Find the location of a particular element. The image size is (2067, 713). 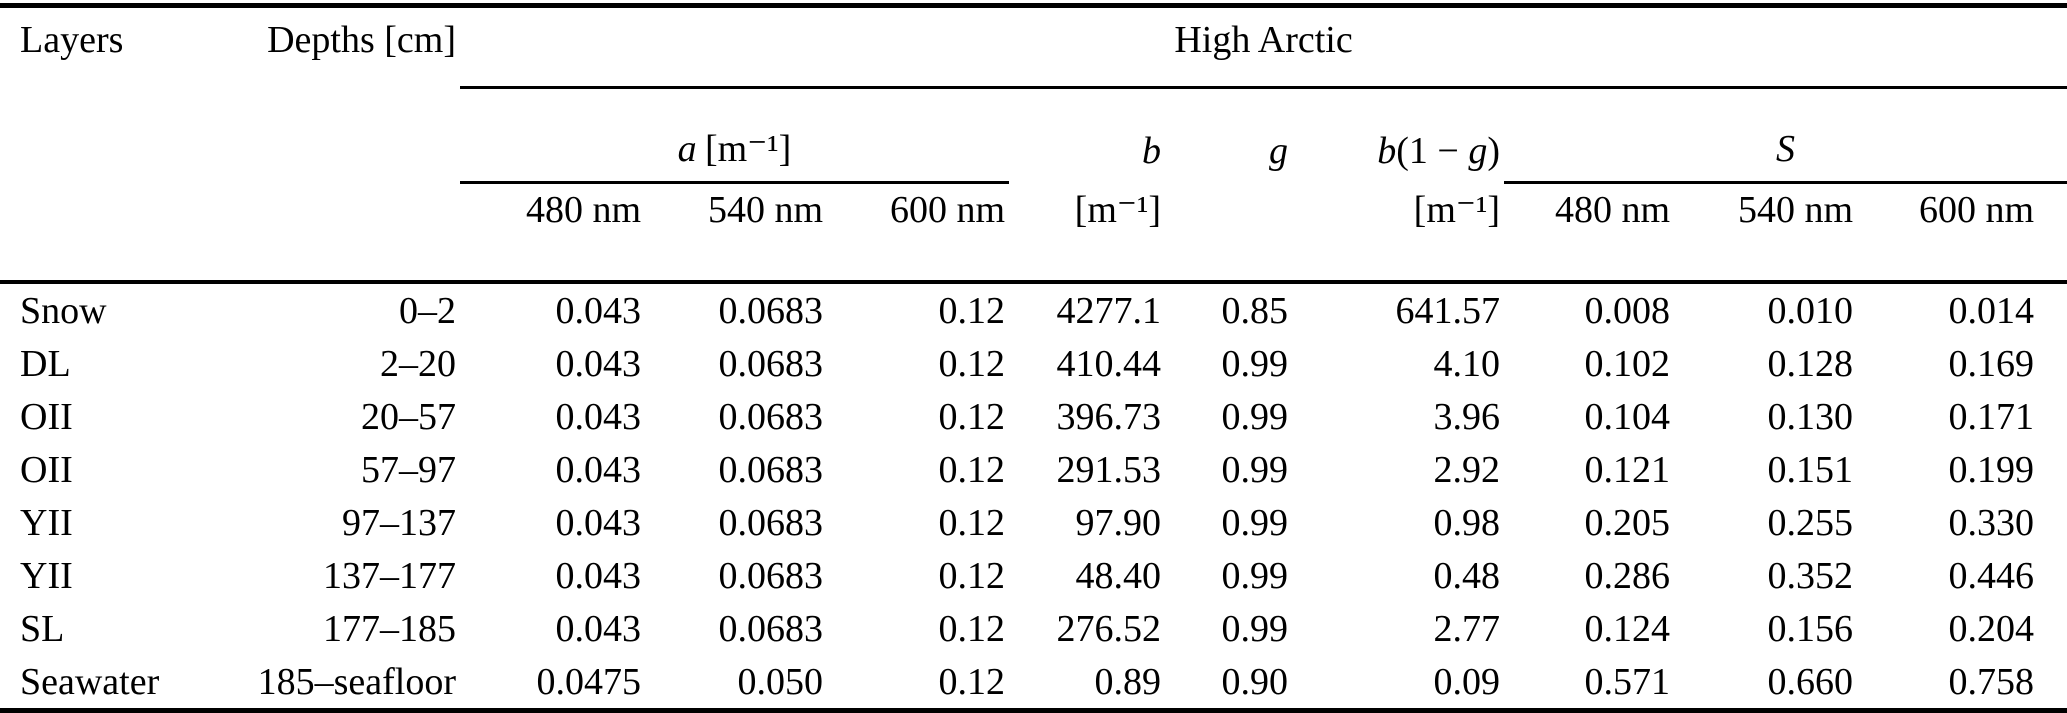

cell-b1g: 641.57 is located at coordinates (1448, 310).